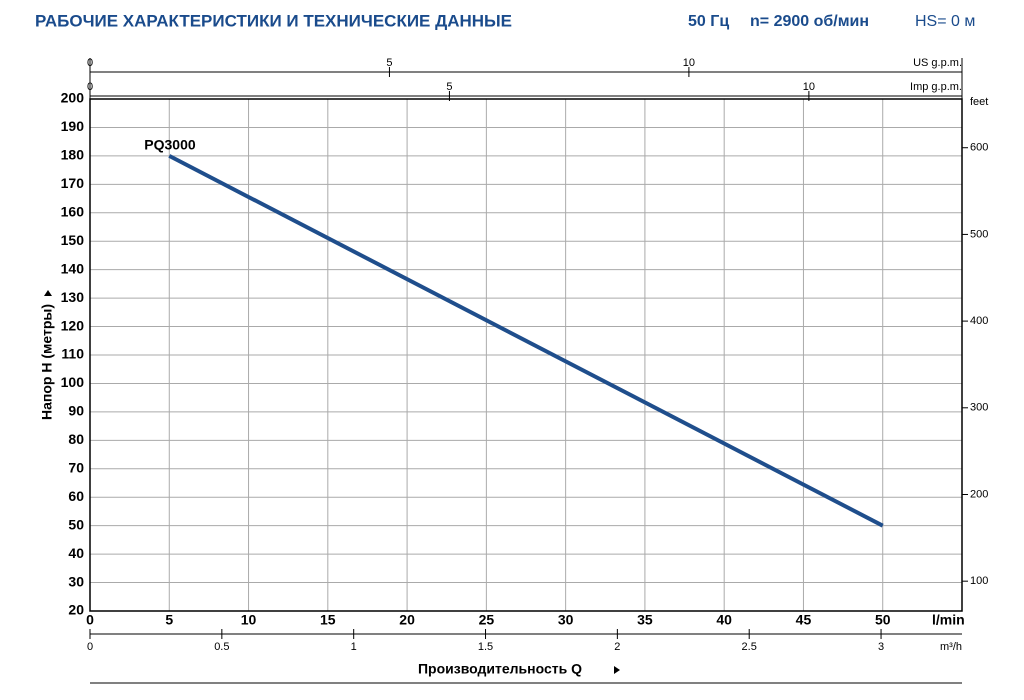 Image resolution: width=1024 pixels, height=700 pixels. What do you see at coordinates (937, 63) in the screenshot?
I see `axis-unit: US g.p.m.` at bounding box center [937, 63].